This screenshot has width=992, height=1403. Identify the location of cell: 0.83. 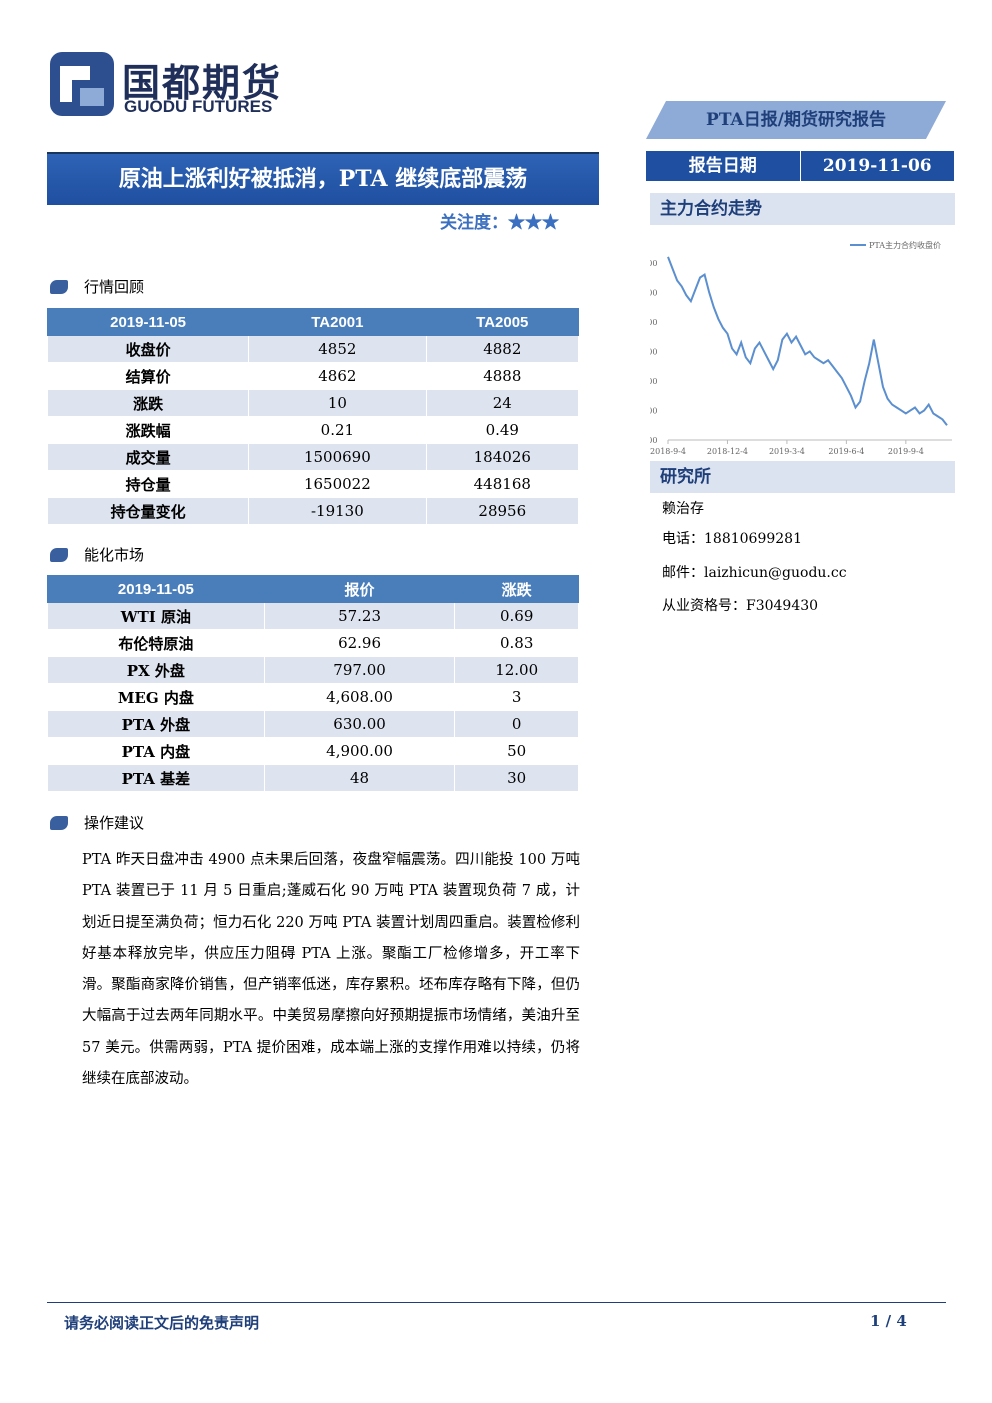
(516, 643).